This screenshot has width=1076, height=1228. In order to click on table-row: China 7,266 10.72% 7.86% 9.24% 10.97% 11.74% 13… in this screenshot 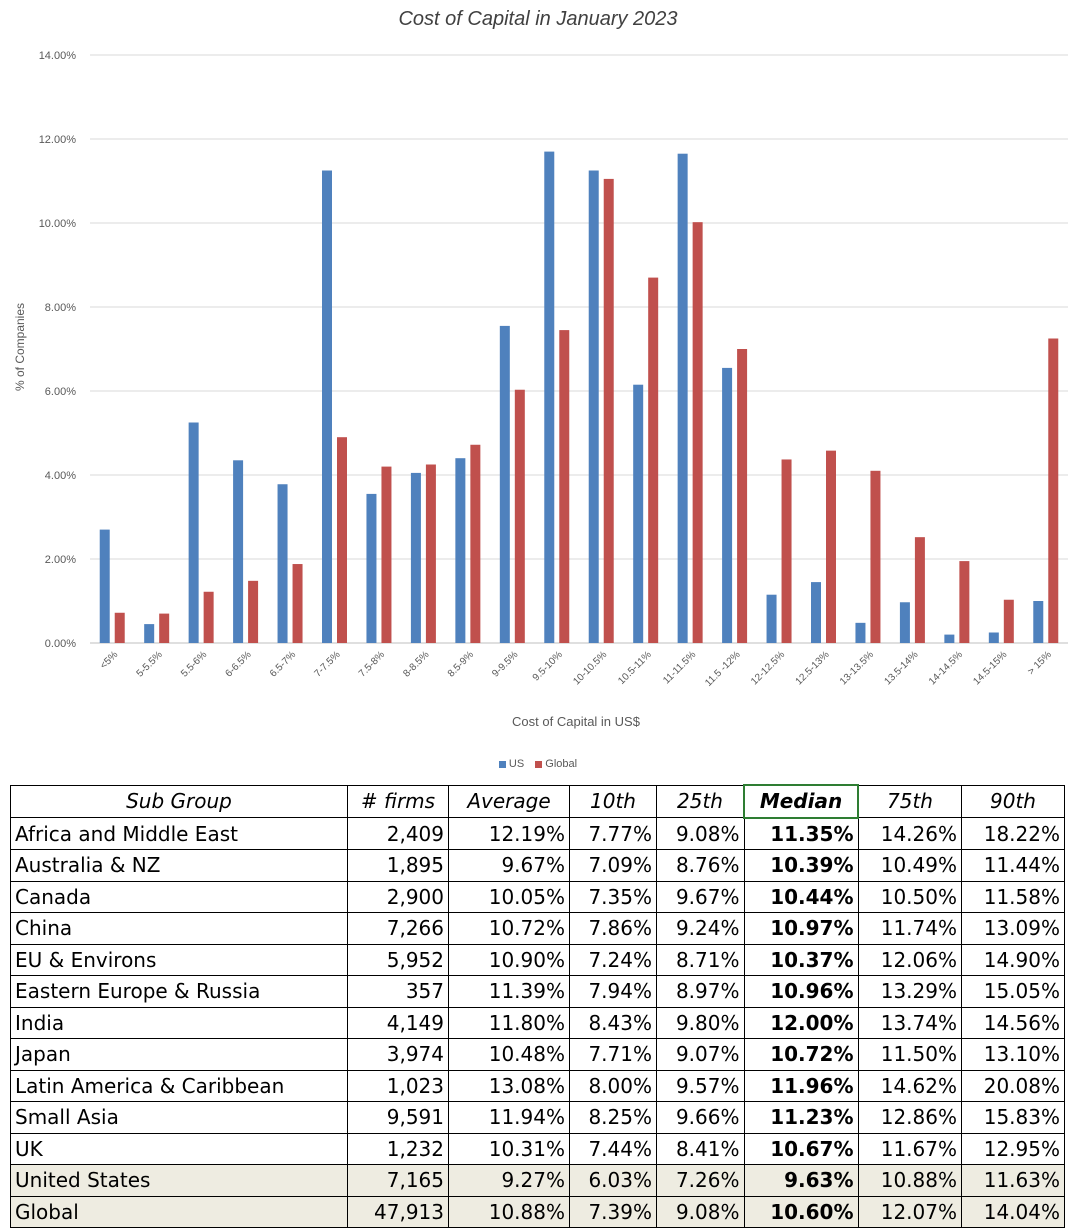, I will do `click(537, 928)`.